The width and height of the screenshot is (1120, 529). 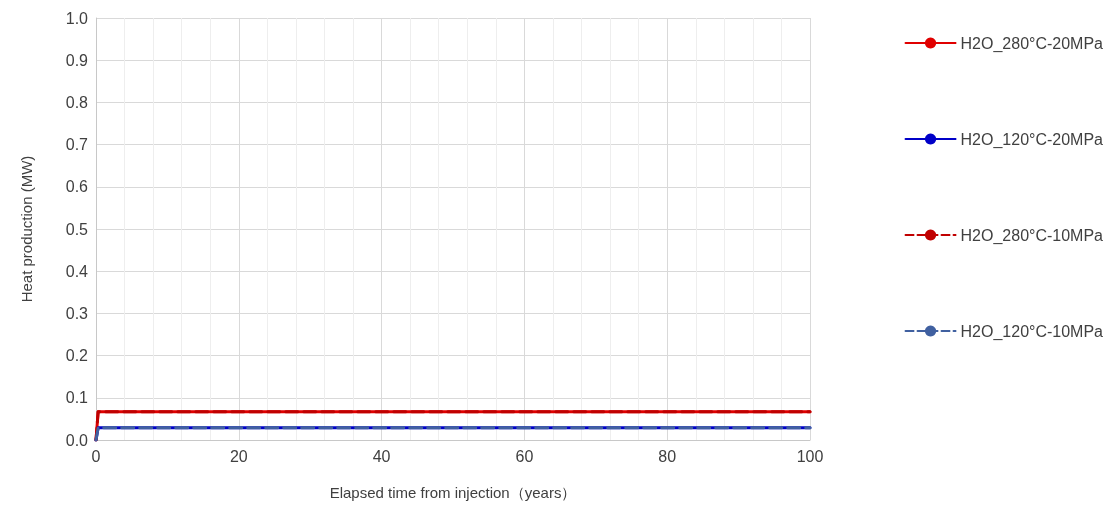 I want to click on x-tick-label: 60, so click(x=524, y=456).